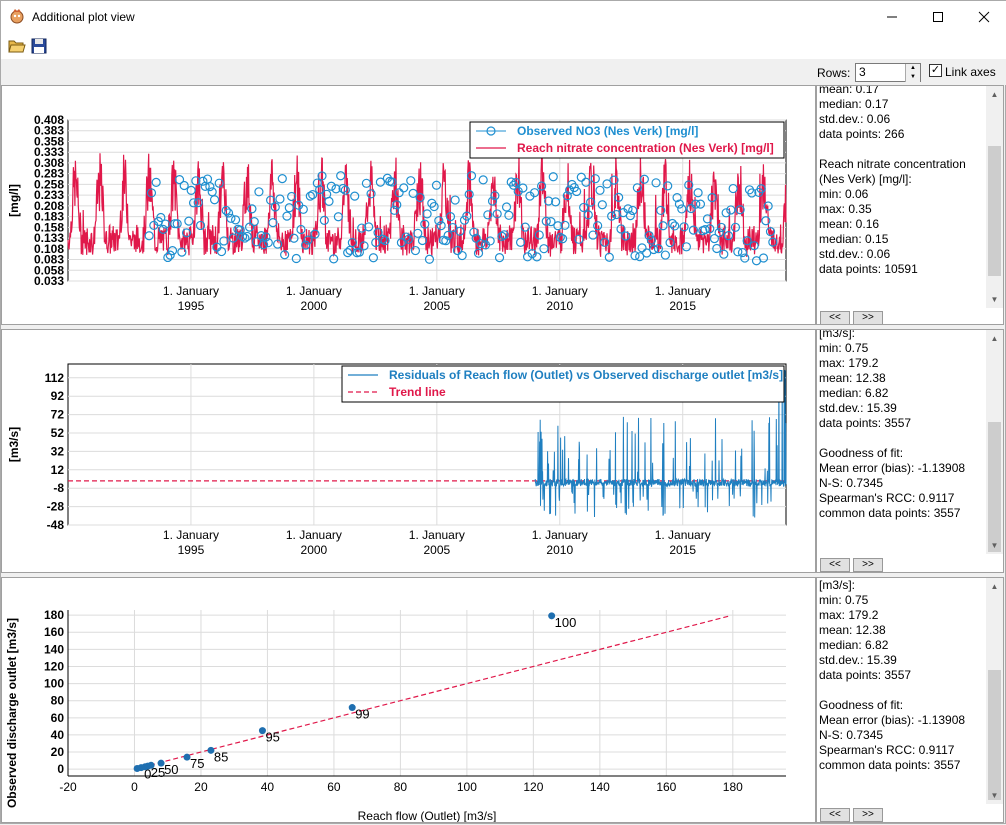 This screenshot has width=1006, height=825. Describe the element at coordinates (835, 815) in the screenshot. I see `prev-button-3: <<` at that location.